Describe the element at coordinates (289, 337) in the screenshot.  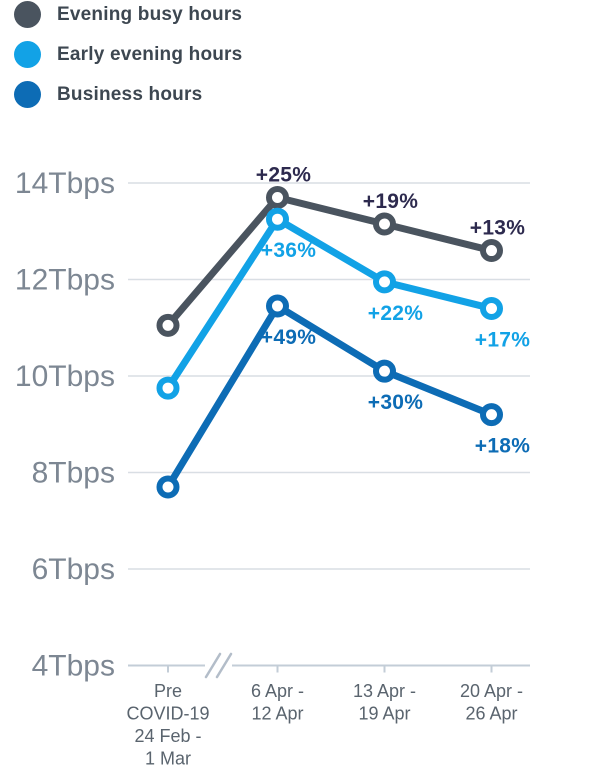
I see `point-change-label-business-hours: +49%` at that location.